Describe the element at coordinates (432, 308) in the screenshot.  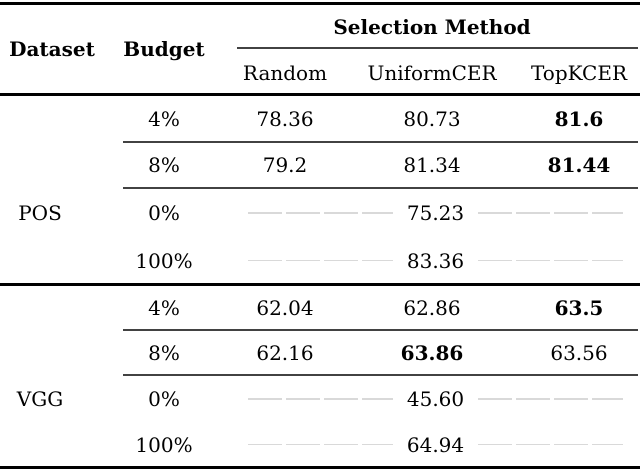
I see `metric-cell: 62.86` at that location.